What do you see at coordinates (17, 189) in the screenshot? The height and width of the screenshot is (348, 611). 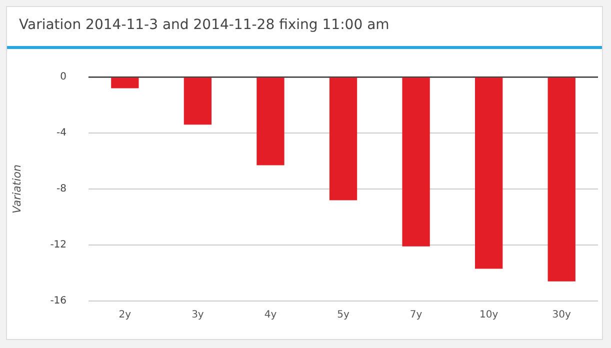 I see `y-axis-title: Variation` at bounding box center [17, 189].